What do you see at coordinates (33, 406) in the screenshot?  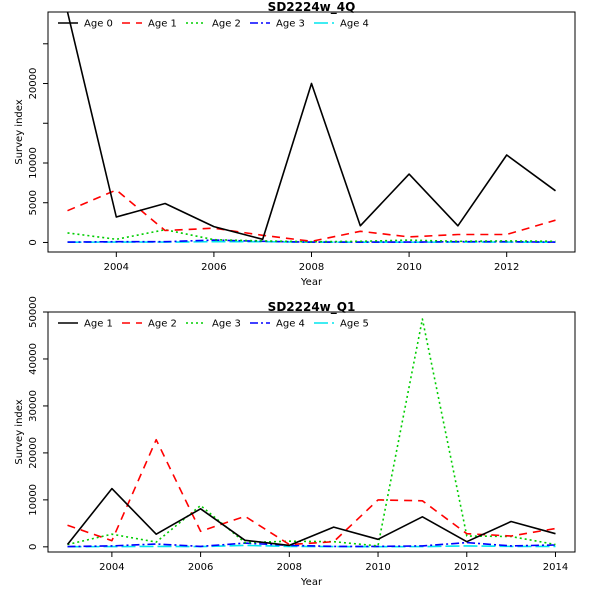 I see `y-tick-label: 30000` at bounding box center [33, 406].